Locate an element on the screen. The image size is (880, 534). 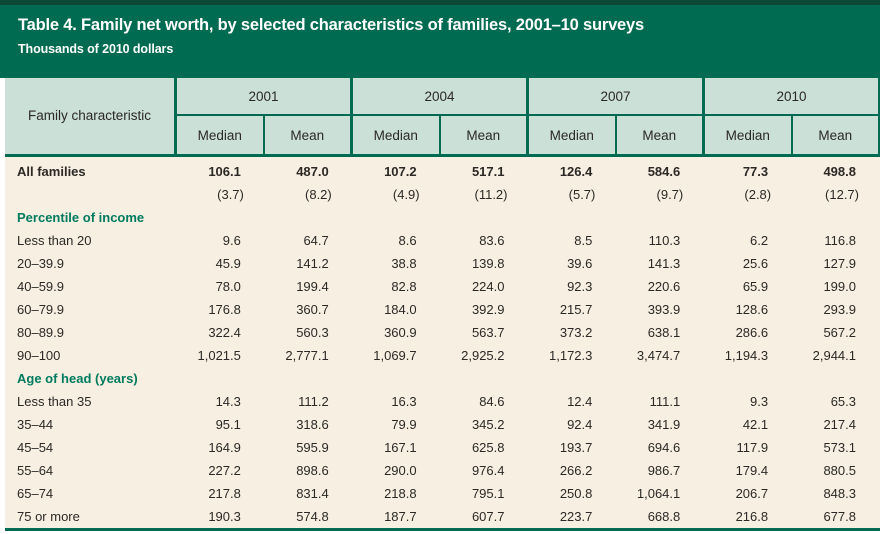
cell-value: 92.4 is located at coordinates (580, 424).